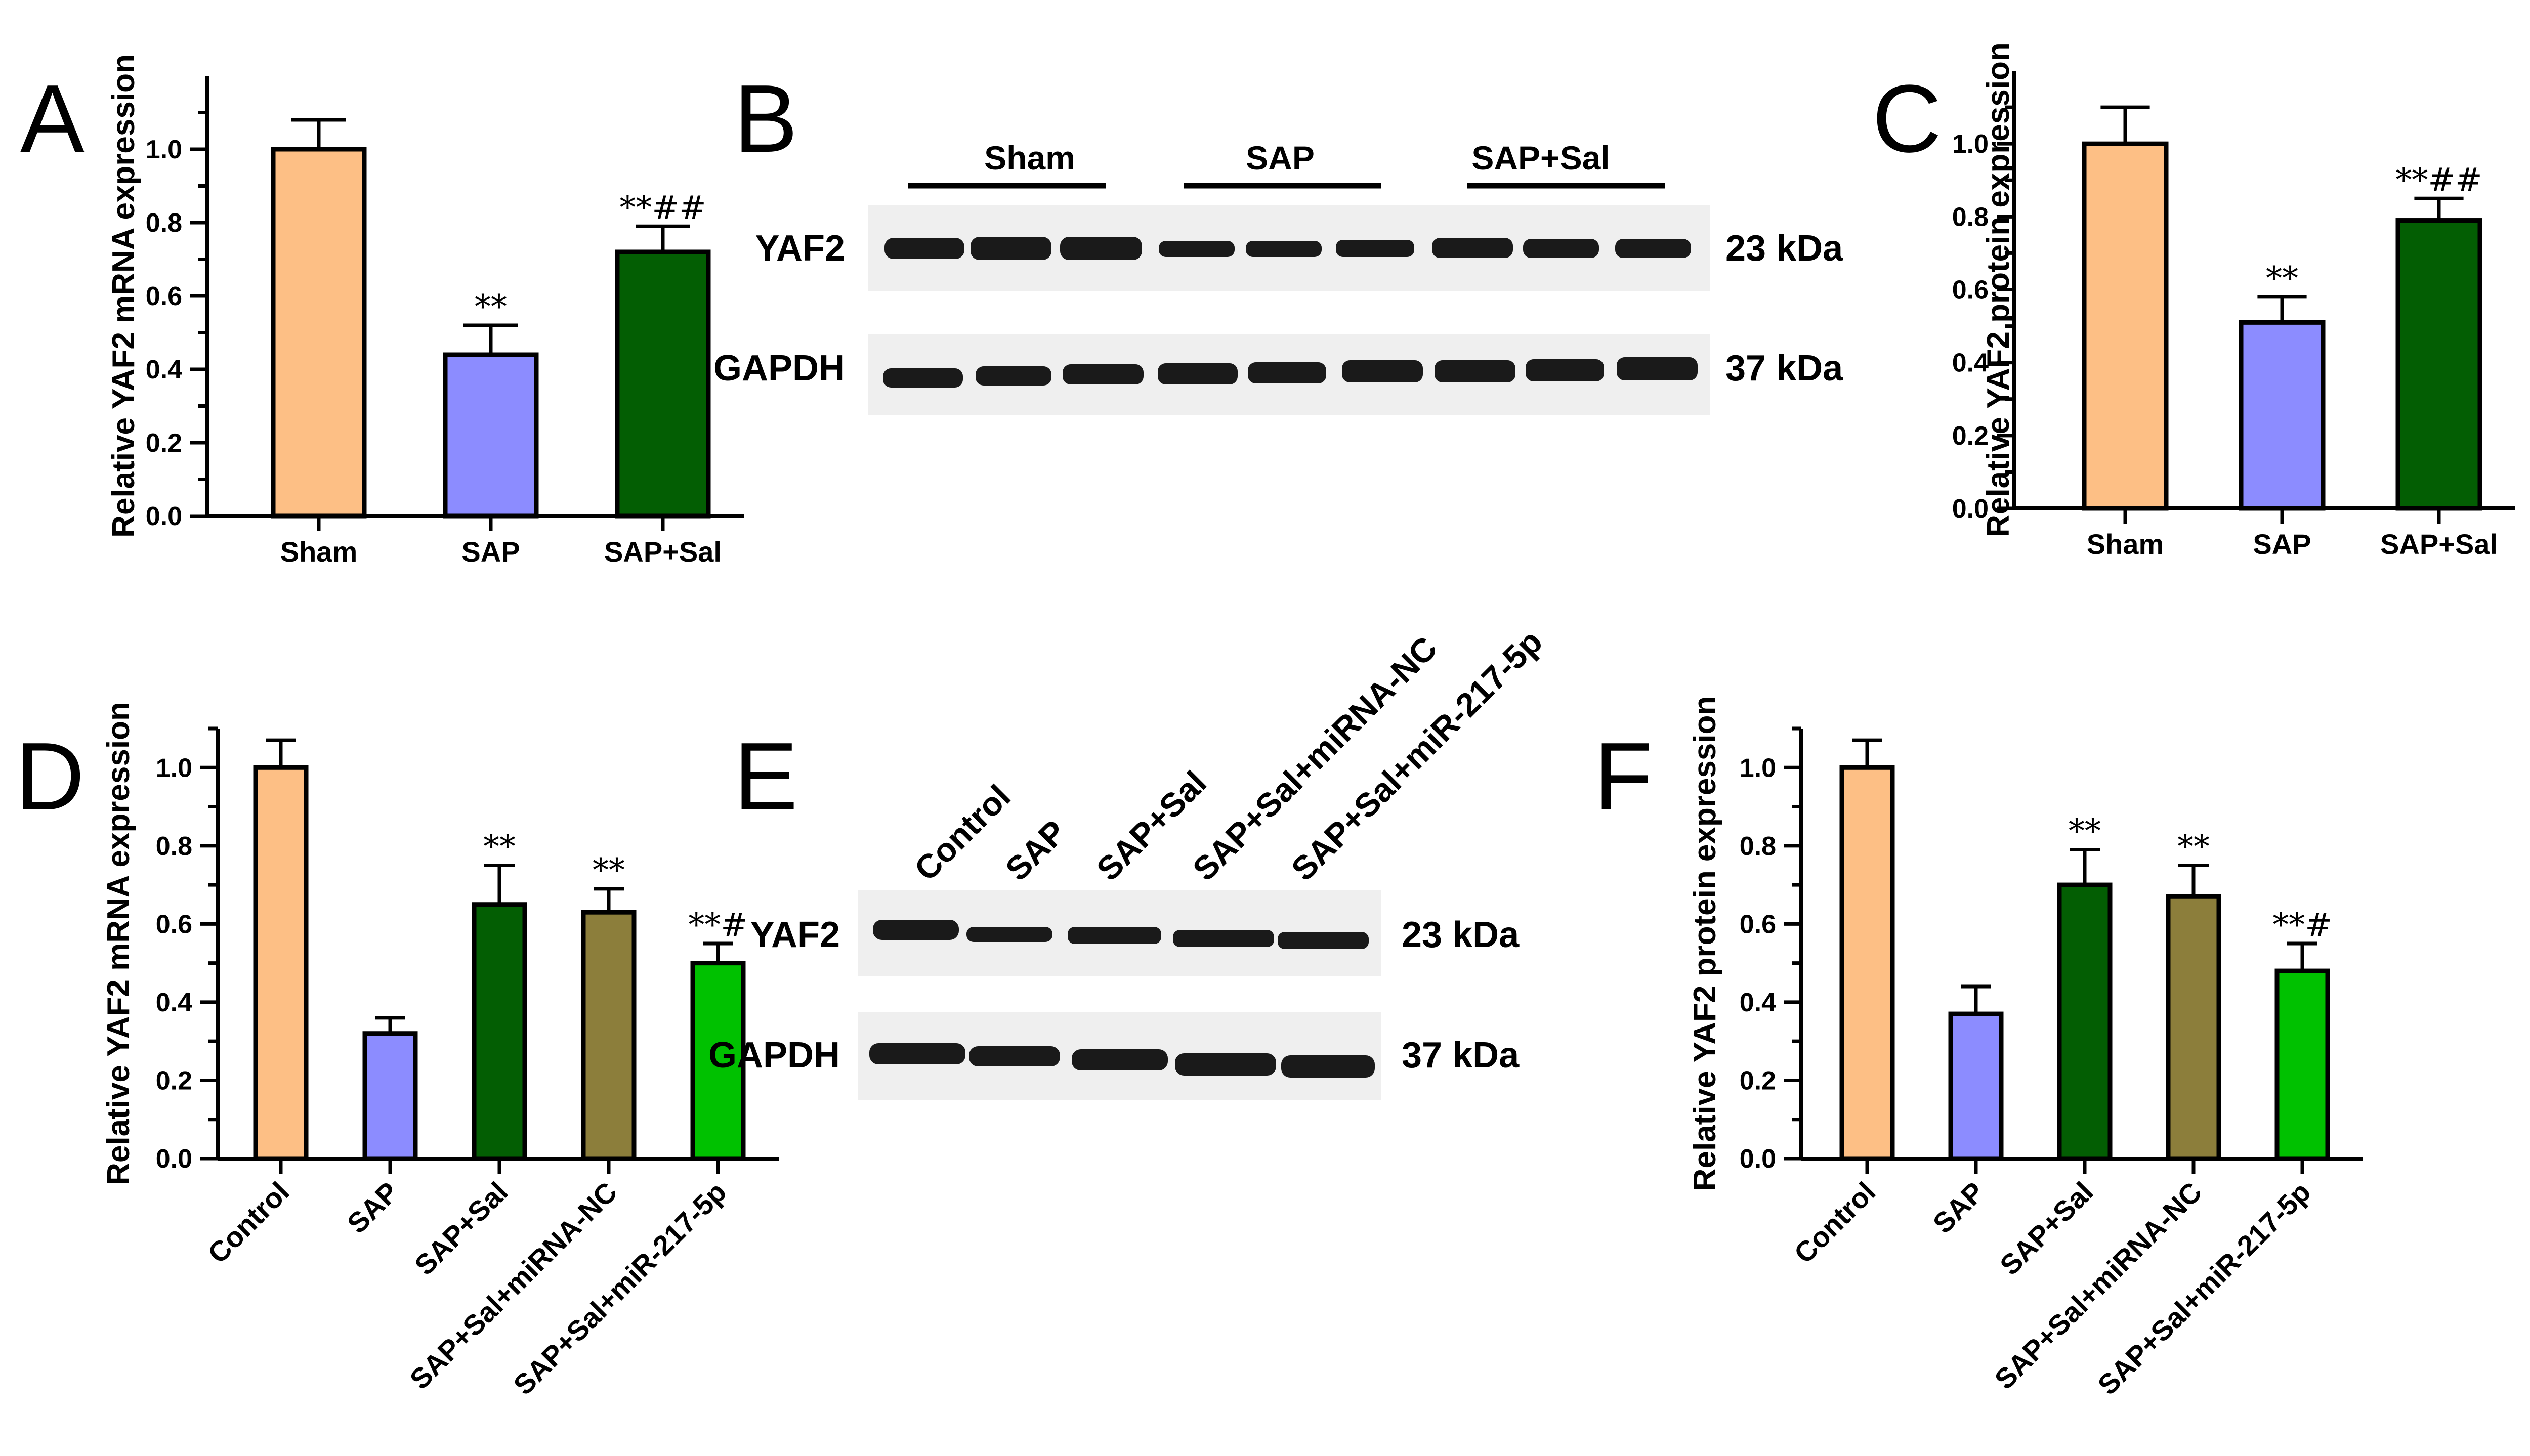 The image size is (2530, 1456). What do you see at coordinates (795, 935) in the screenshot?
I see `blot-e-yaf2-label: YAF2` at bounding box center [795, 935].